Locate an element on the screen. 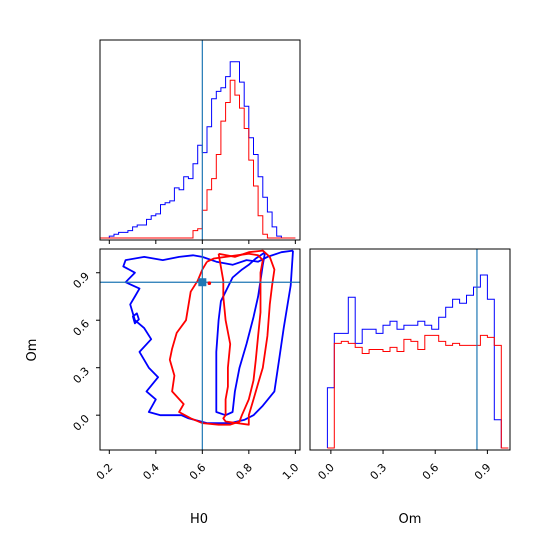  om-tick-label-0: 0.0 is located at coordinates (82, 423).